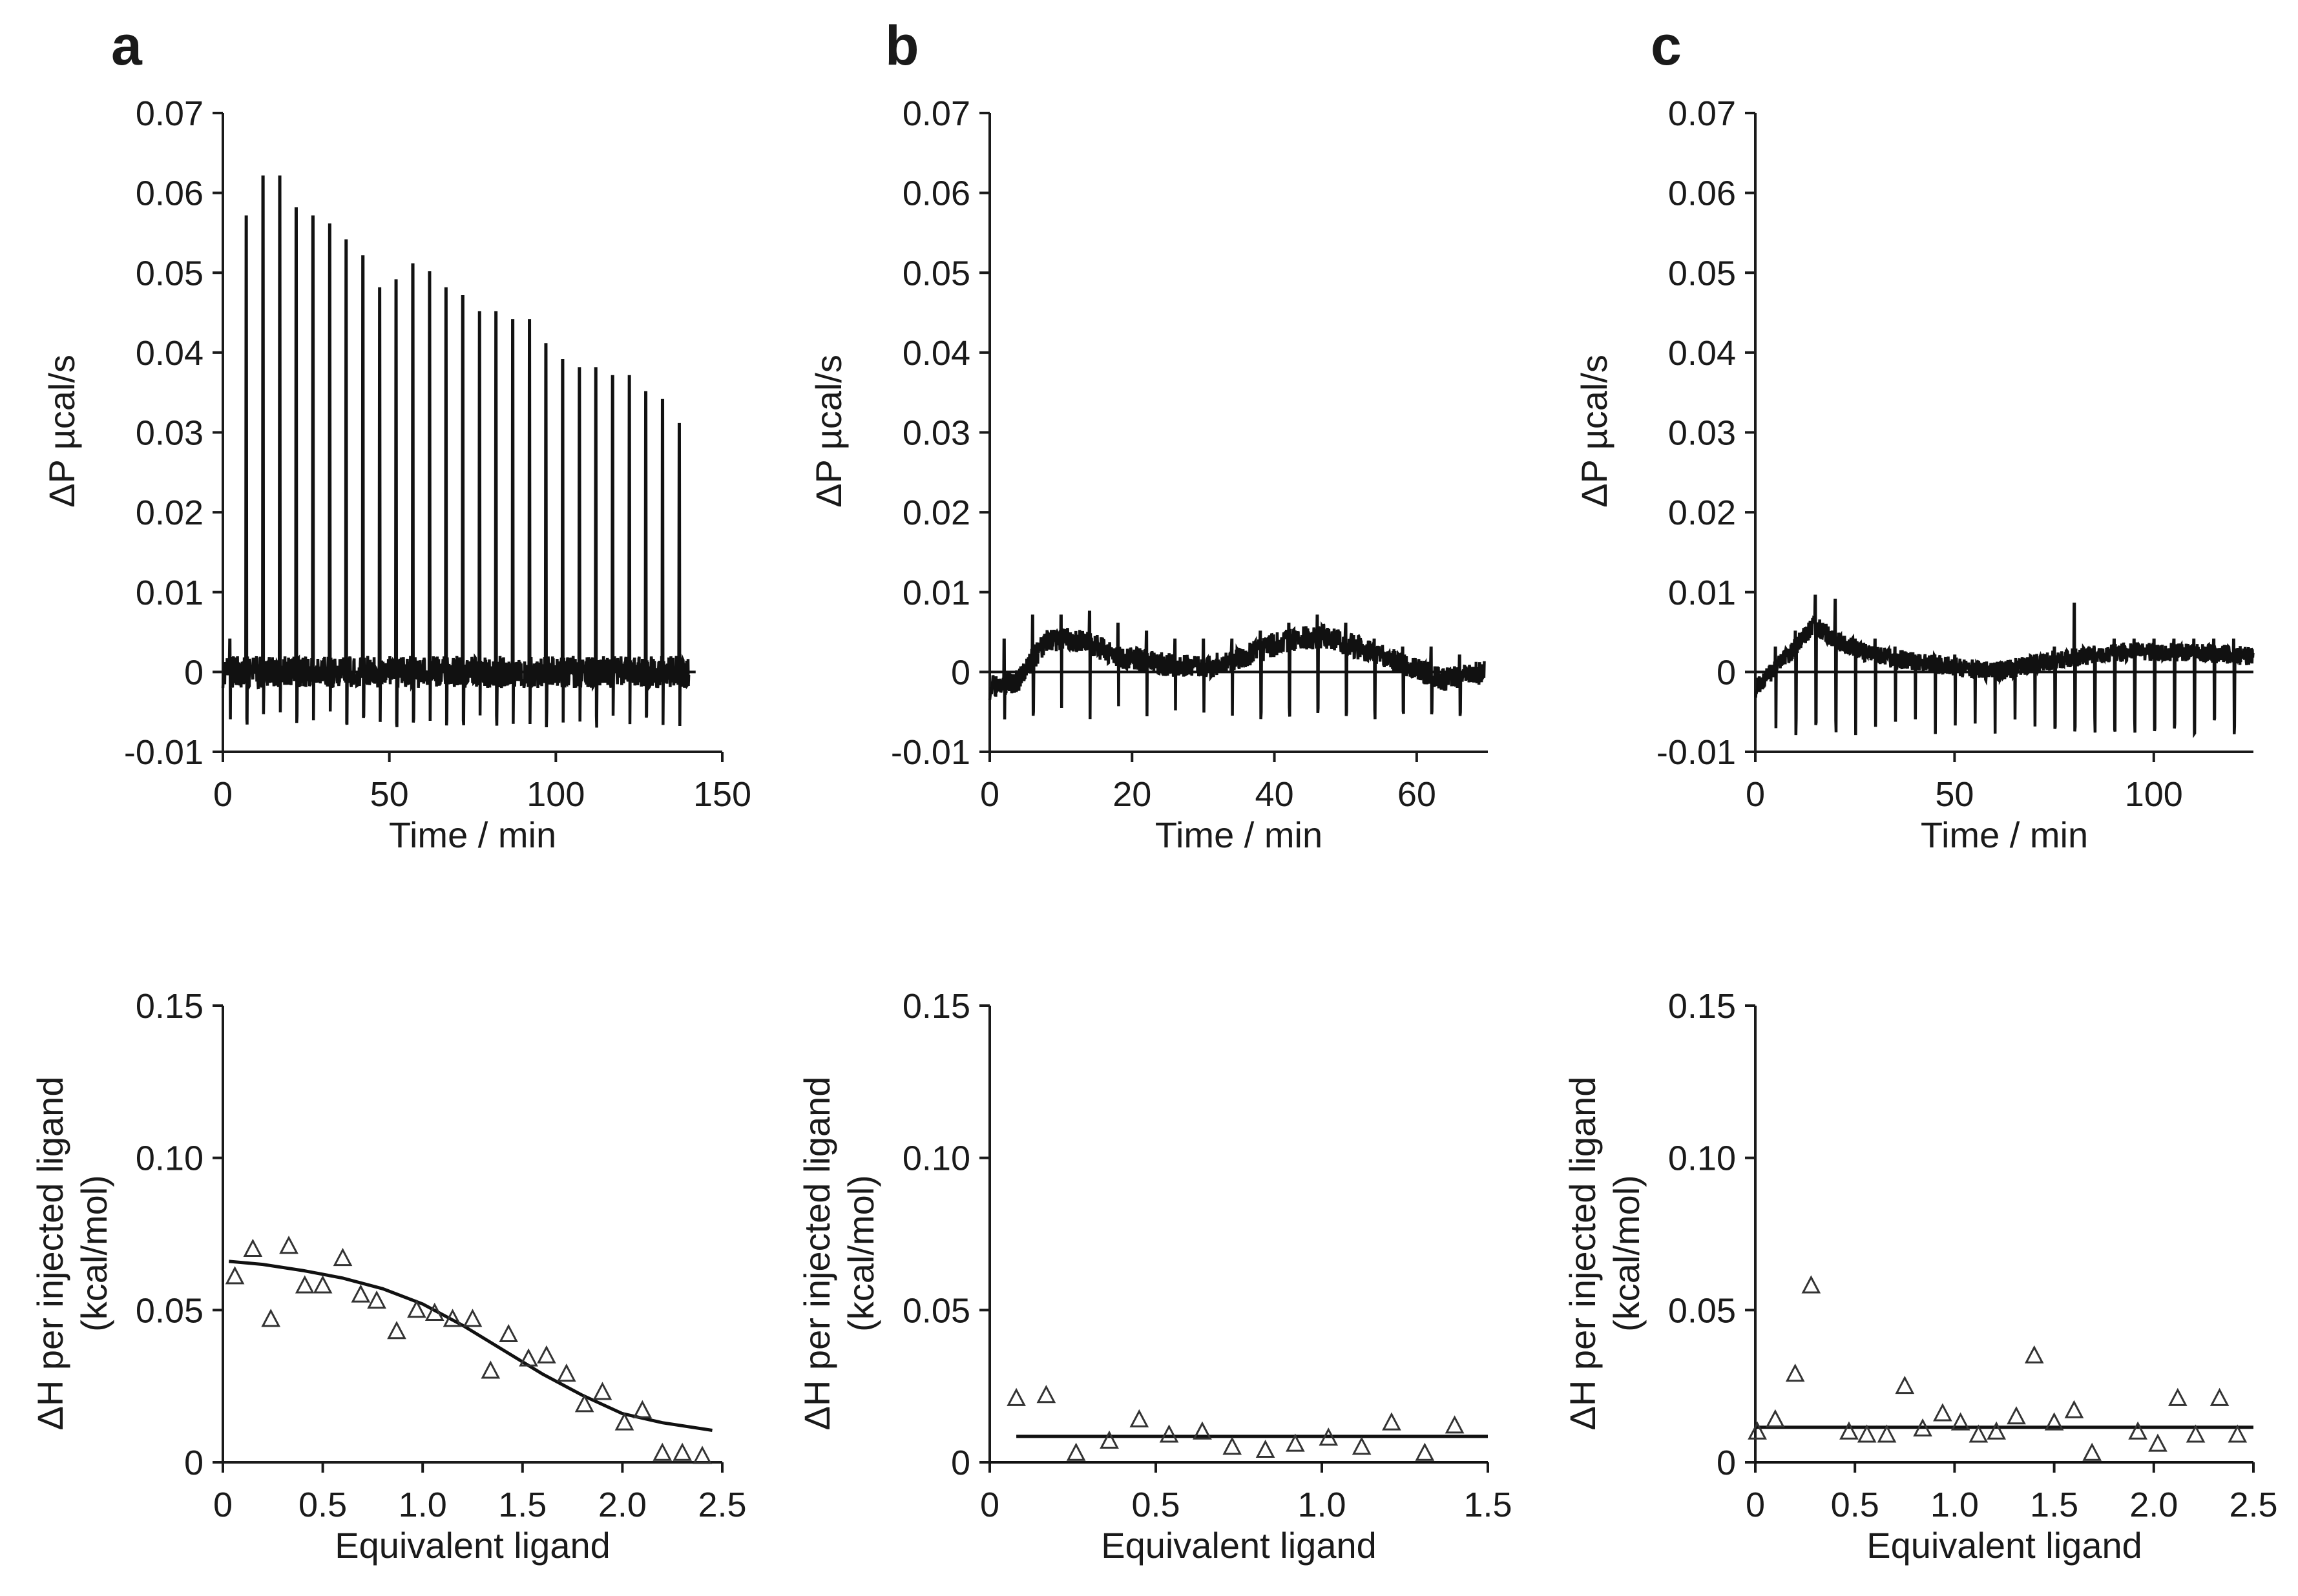  What do you see at coordinates (1131, 794) in the screenshot?
I see `x-tick-label: 20` at bounding box center [1131, 794].